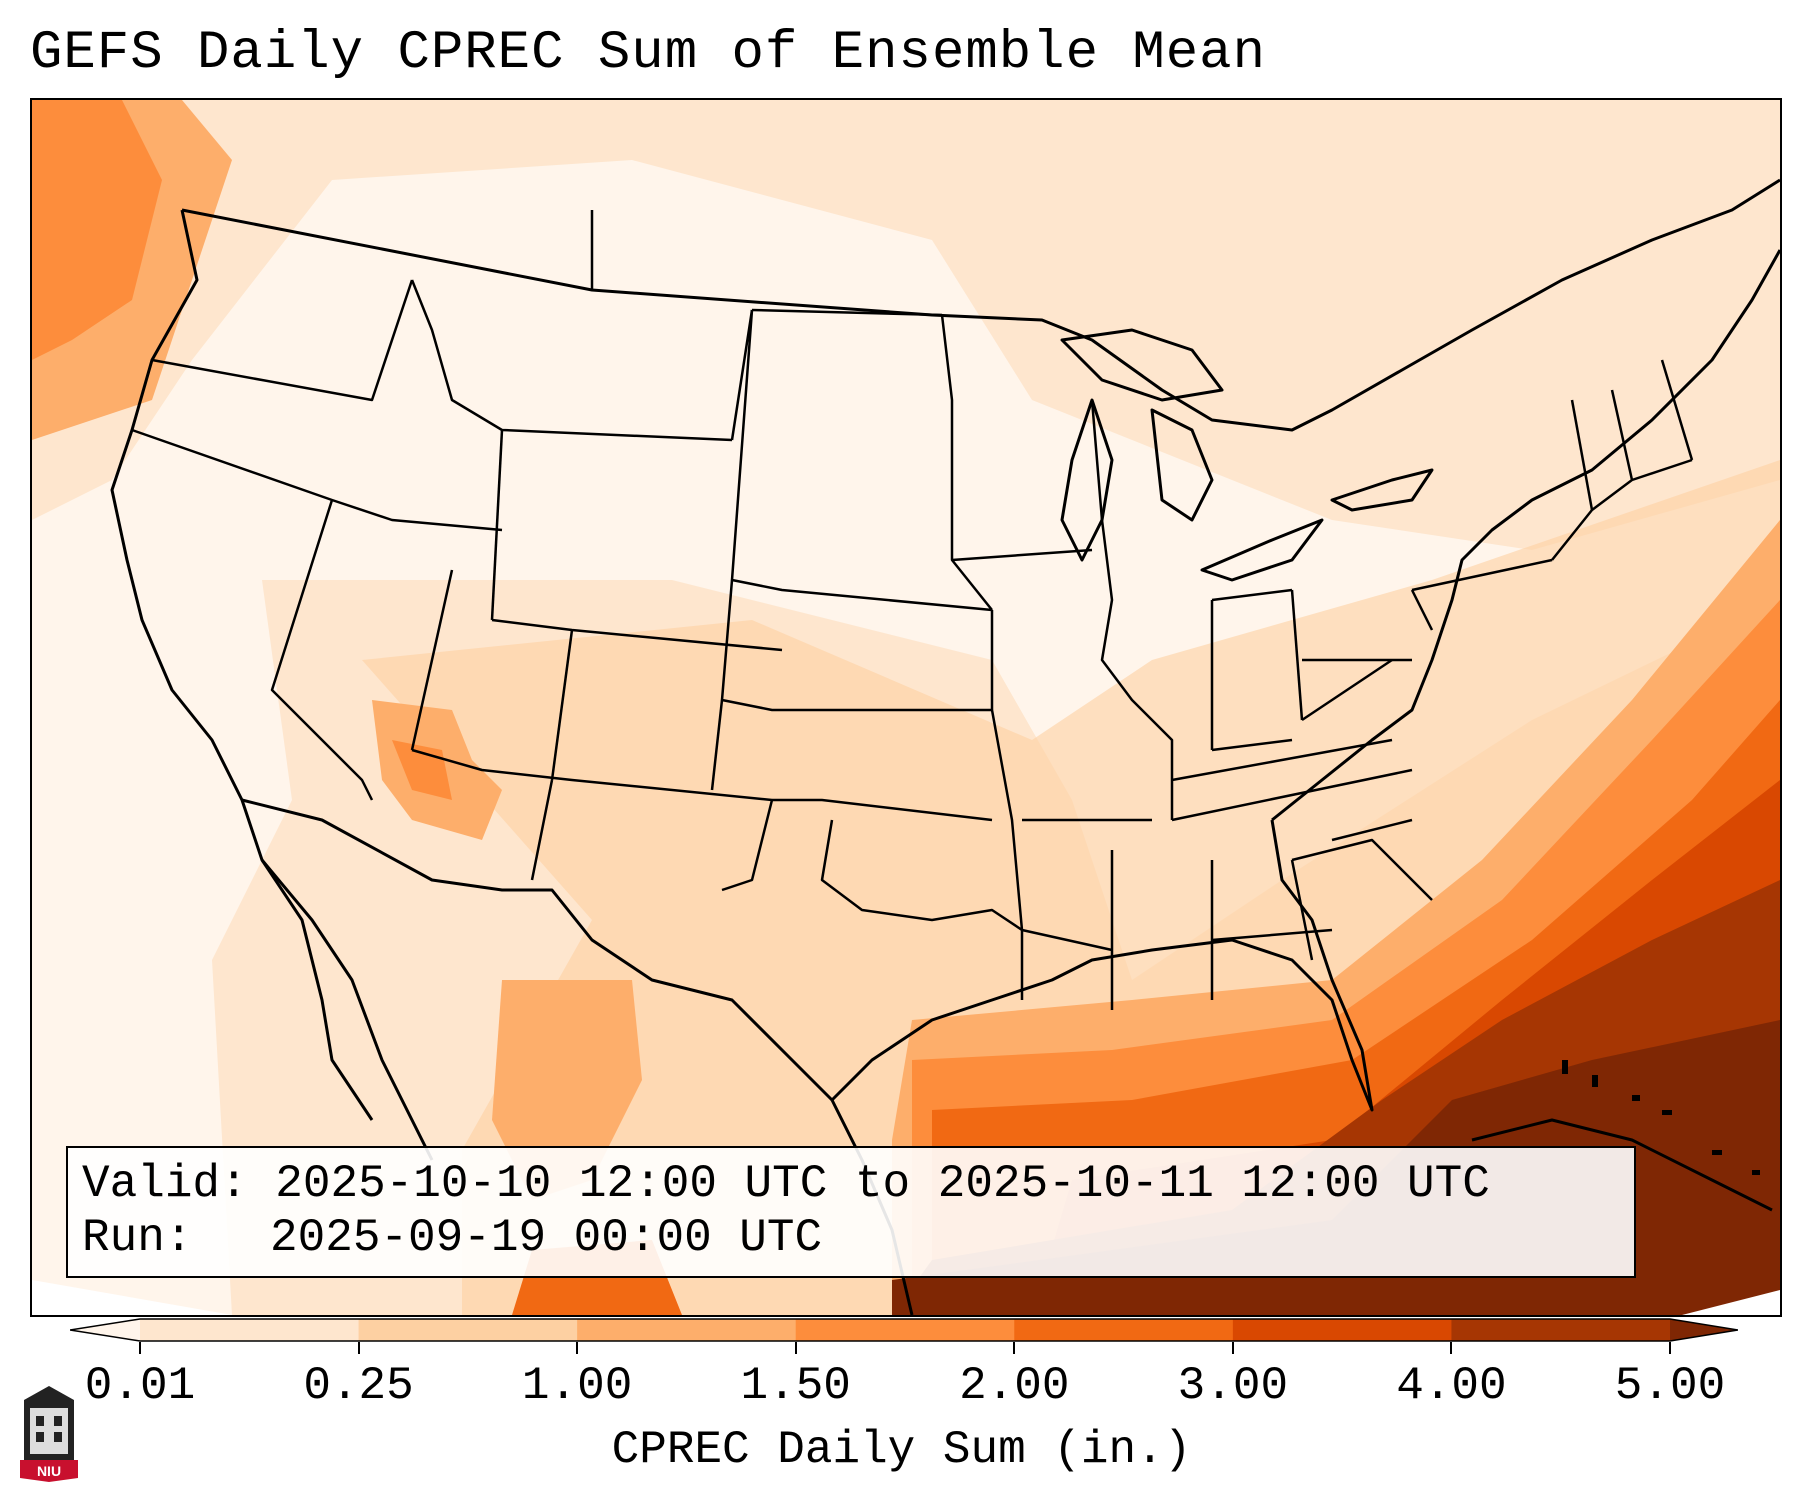 The image size is (1803, 1500). Describe the element at coordinates (132, 1297) in the screenshot. I see `projection-edge` at that location.